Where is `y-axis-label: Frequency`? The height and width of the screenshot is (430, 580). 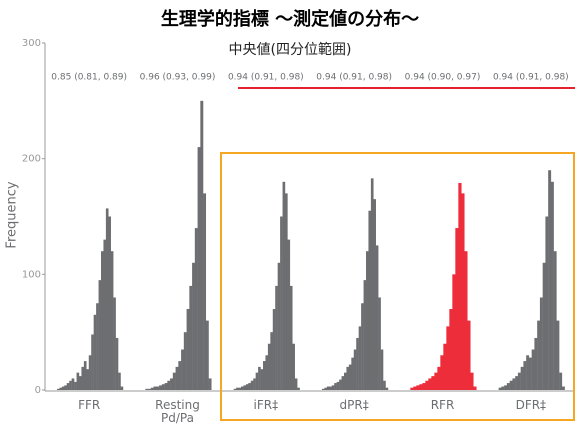
y-axis-label: Frequency is located at coordinates (12, 214).